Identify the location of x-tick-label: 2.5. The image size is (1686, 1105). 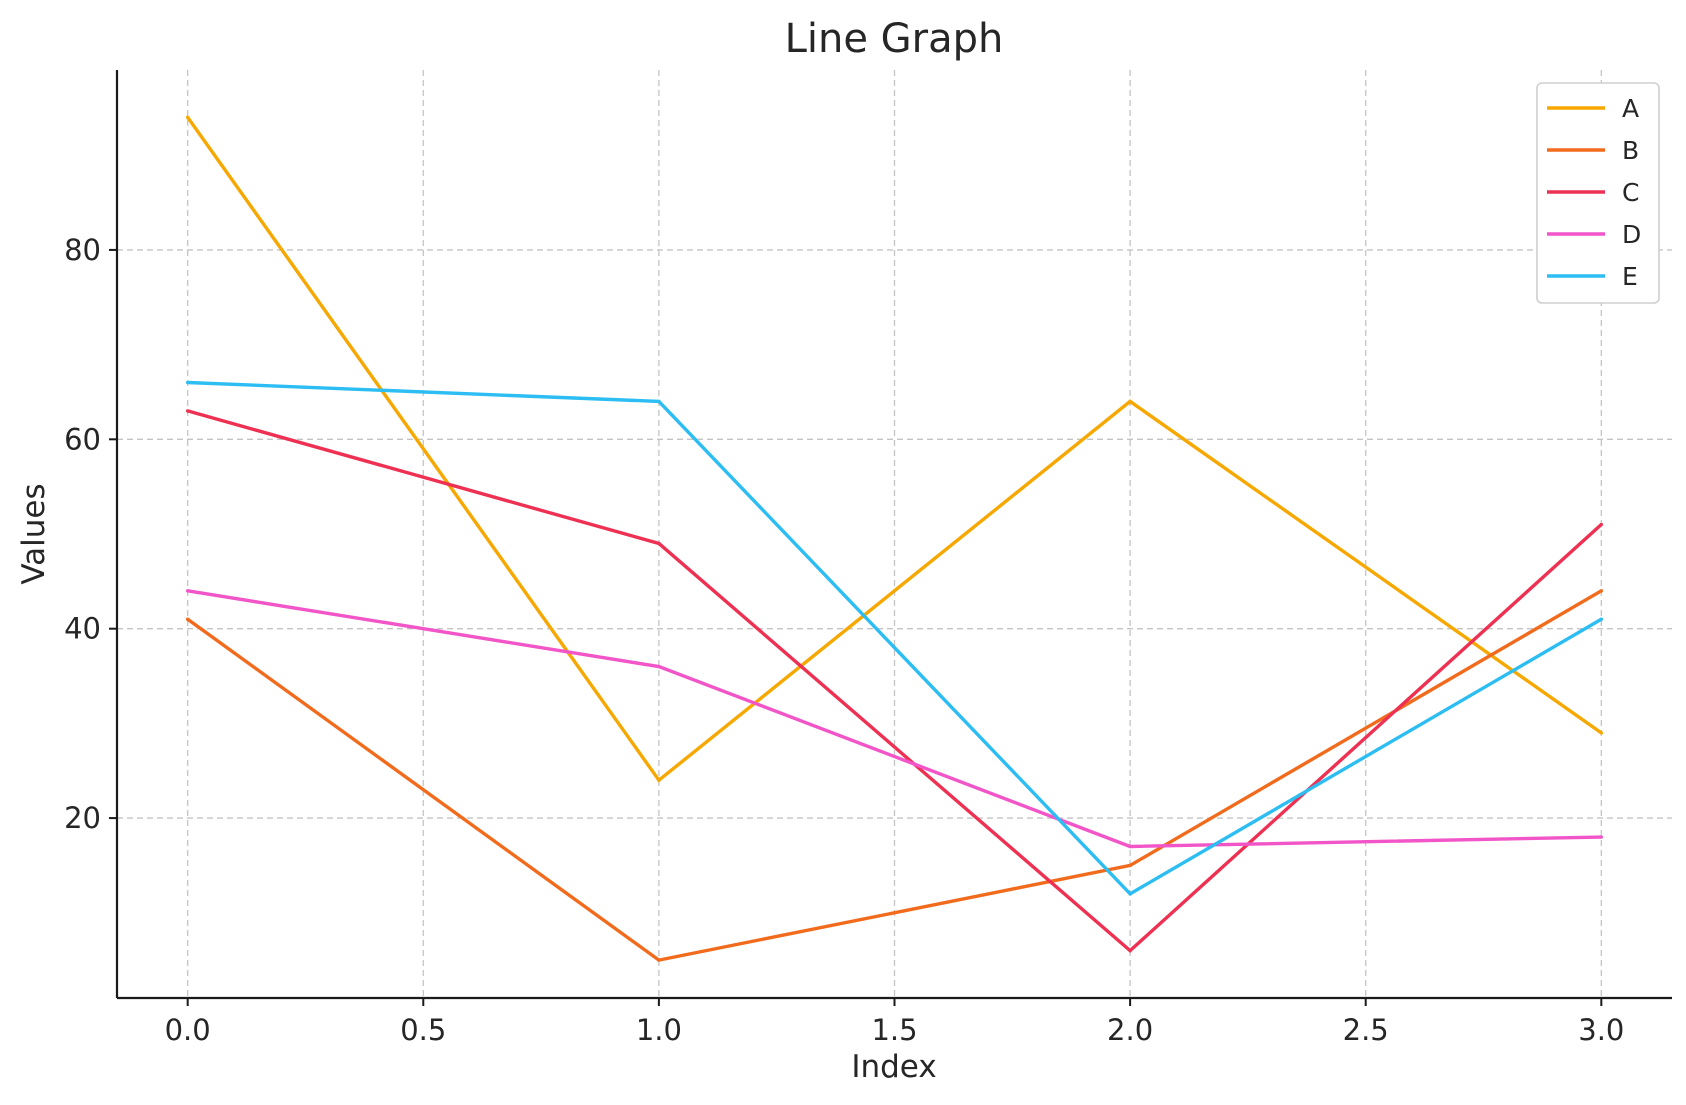
(1366, 1030).